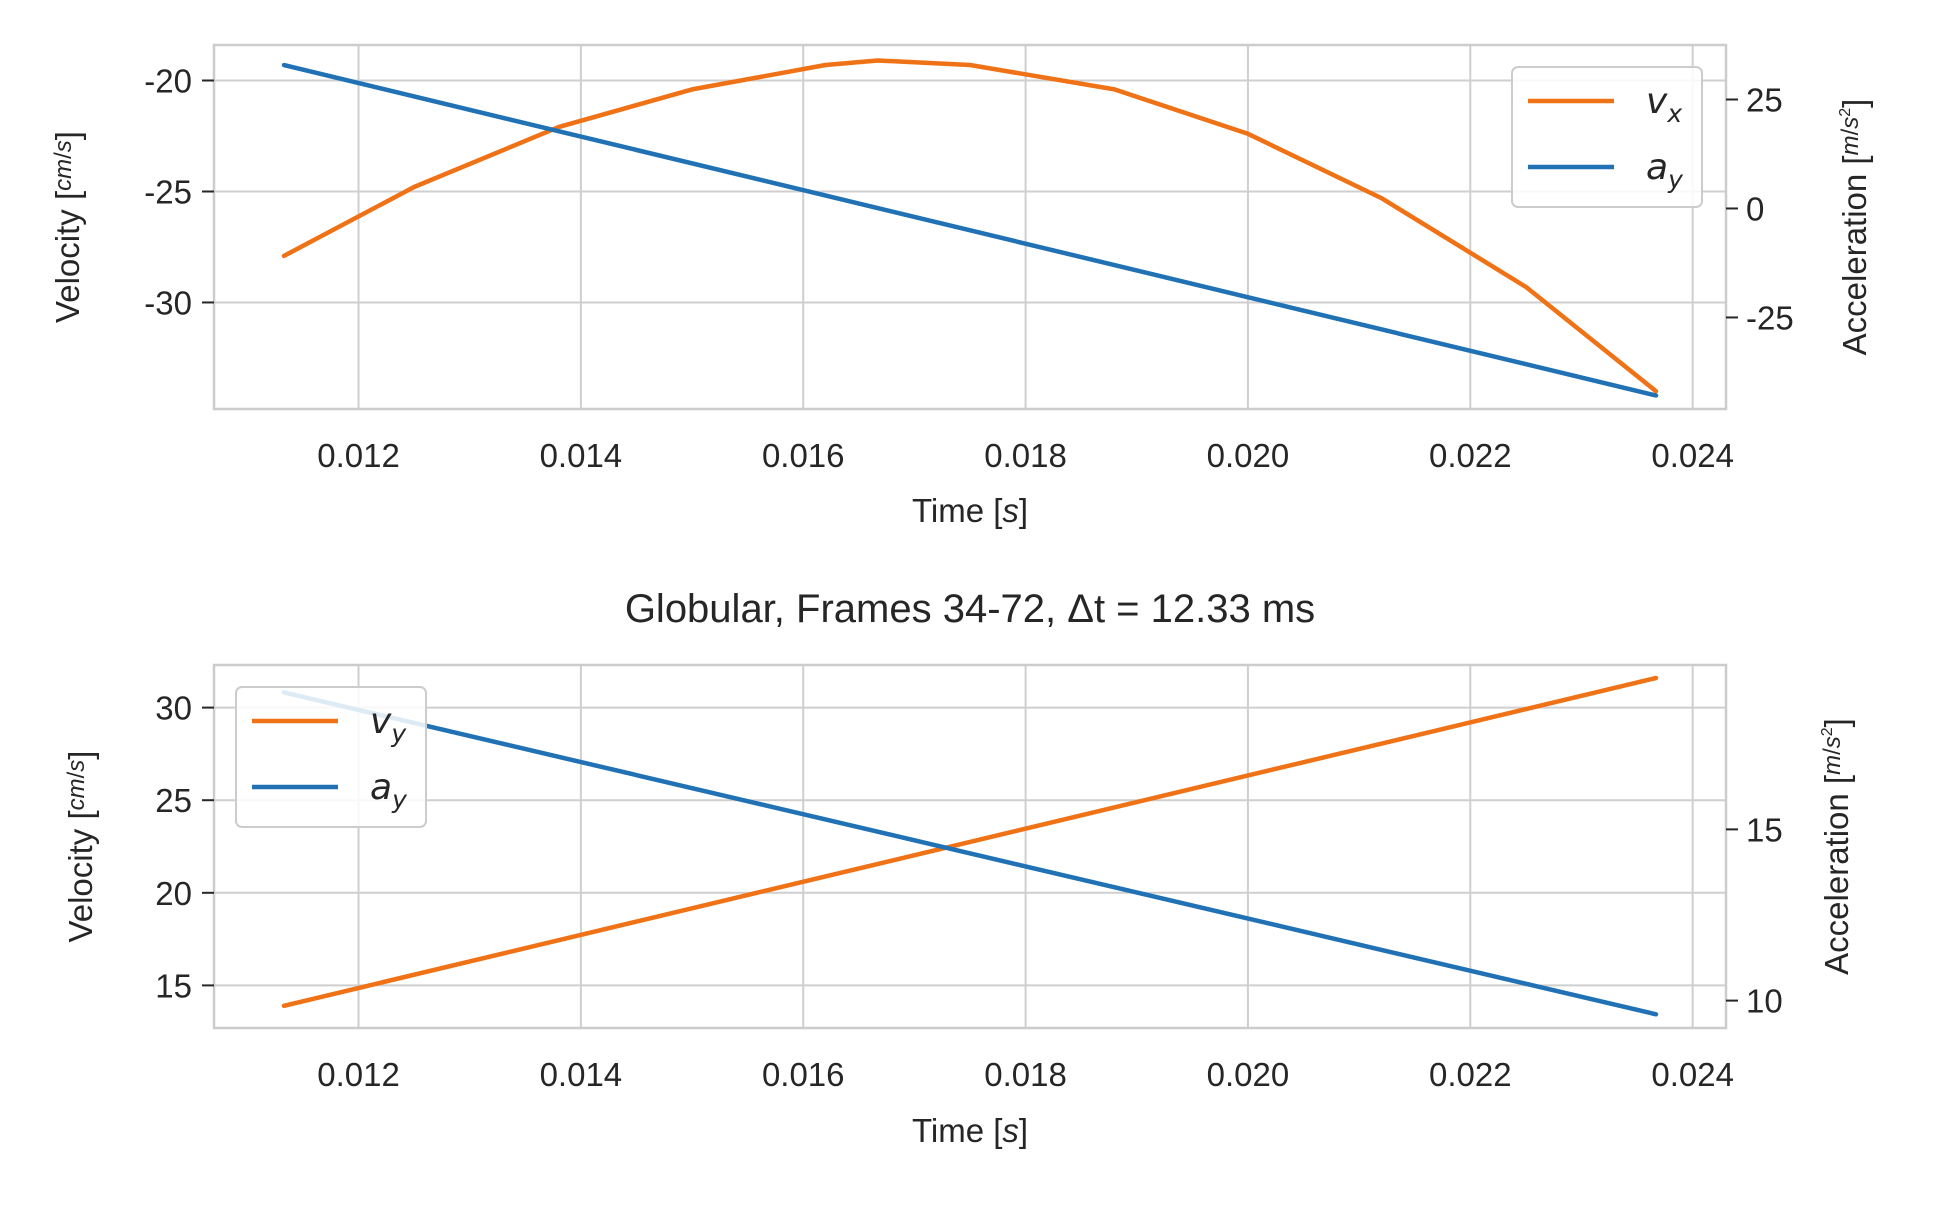 The width and height of the screenshot is (1959, 1211). What do you see at coordinates (970, 609) in the screenshot?
I see `chart-title: Globular, Frames 34-72, Δt = 12.33 ms` at bounding box center [970, 609].